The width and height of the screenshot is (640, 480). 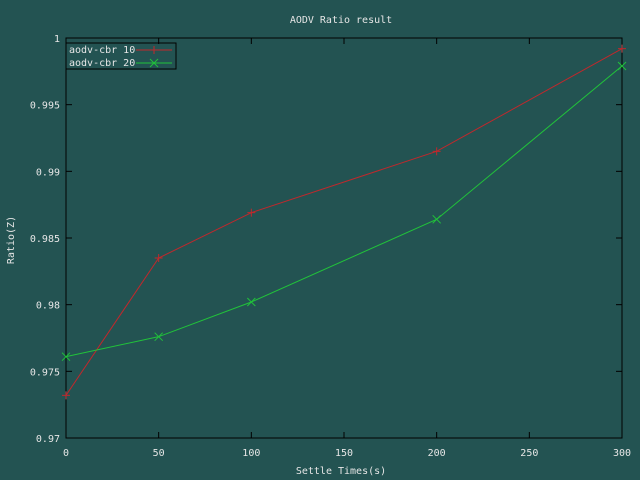 What do you see at coordinates (48, 306) in the screenshot?
I see `y-tick-label: 0.98` at bounding box center [48, 306].